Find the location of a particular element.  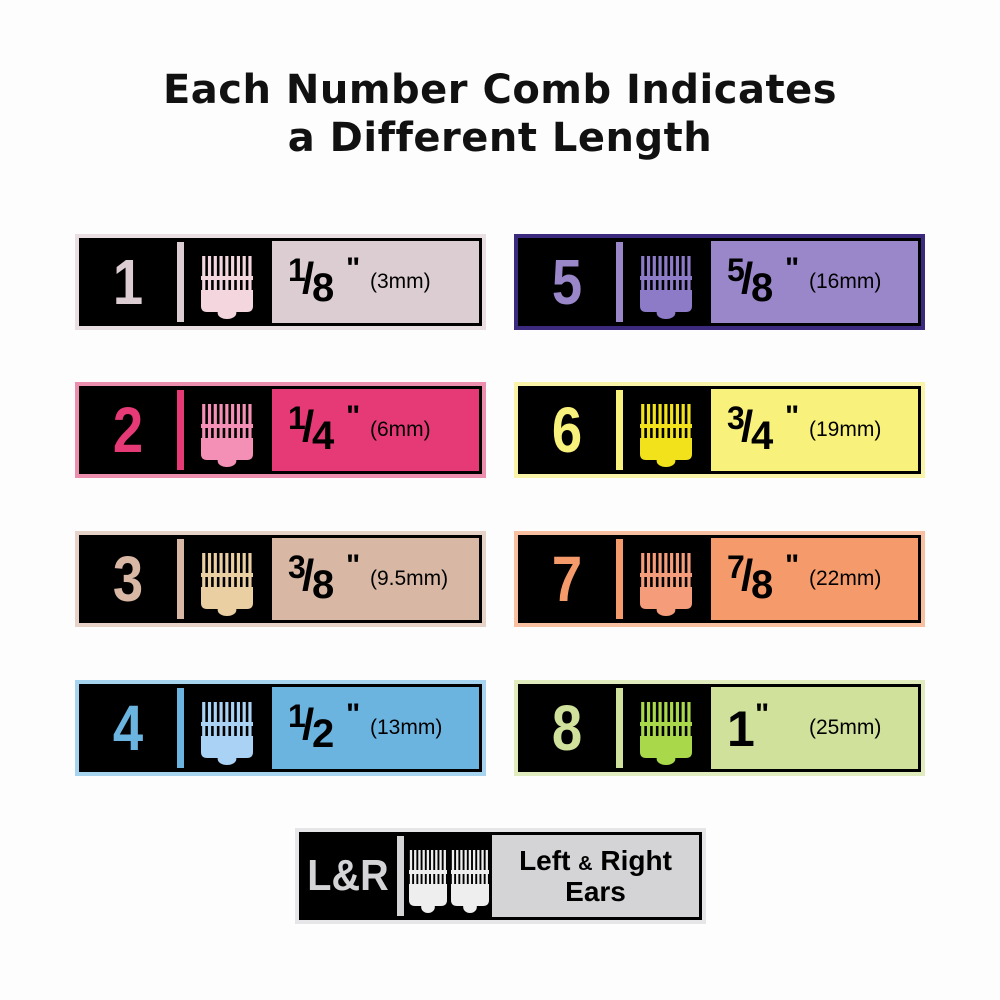

ears-label-right: Right is located at coordinates (636, 860).